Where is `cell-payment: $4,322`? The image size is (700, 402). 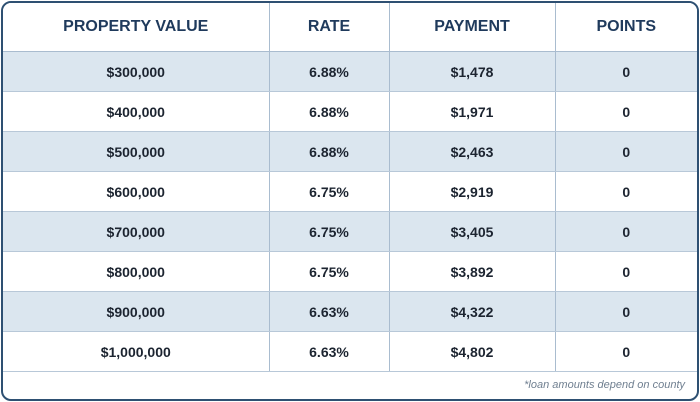 cell-payment: $4,322 is located at coordinates (472, 311).